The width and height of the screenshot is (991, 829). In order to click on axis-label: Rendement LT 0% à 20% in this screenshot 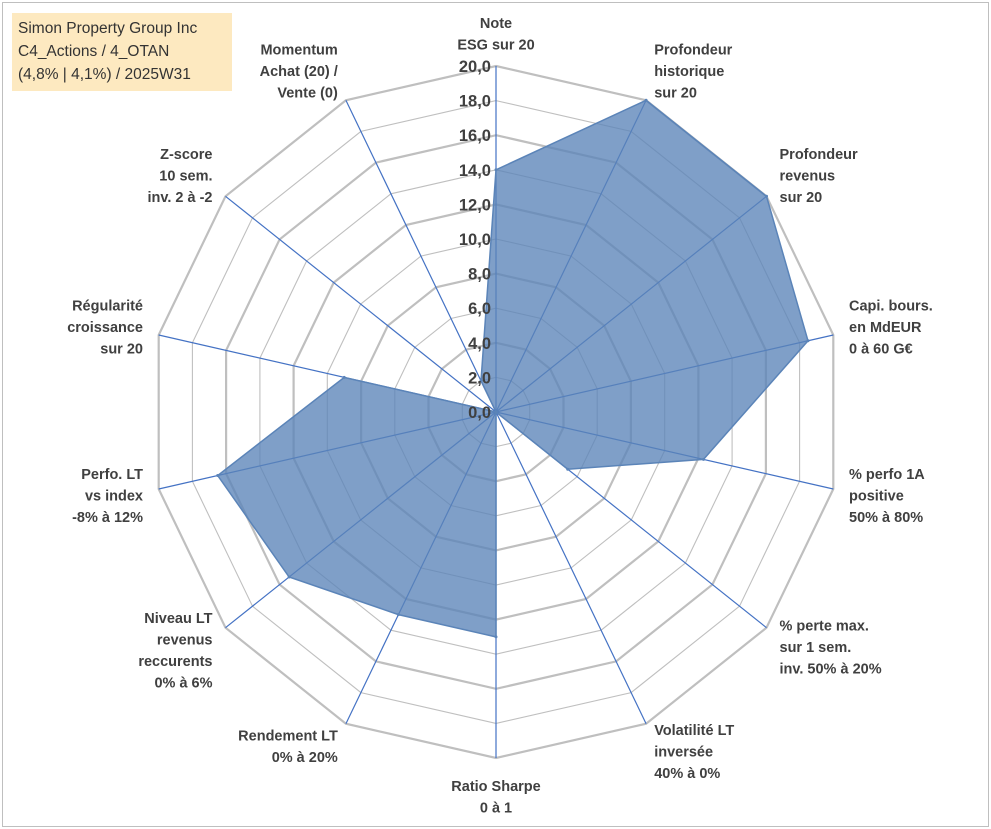, I will do `click(288, 748)`.